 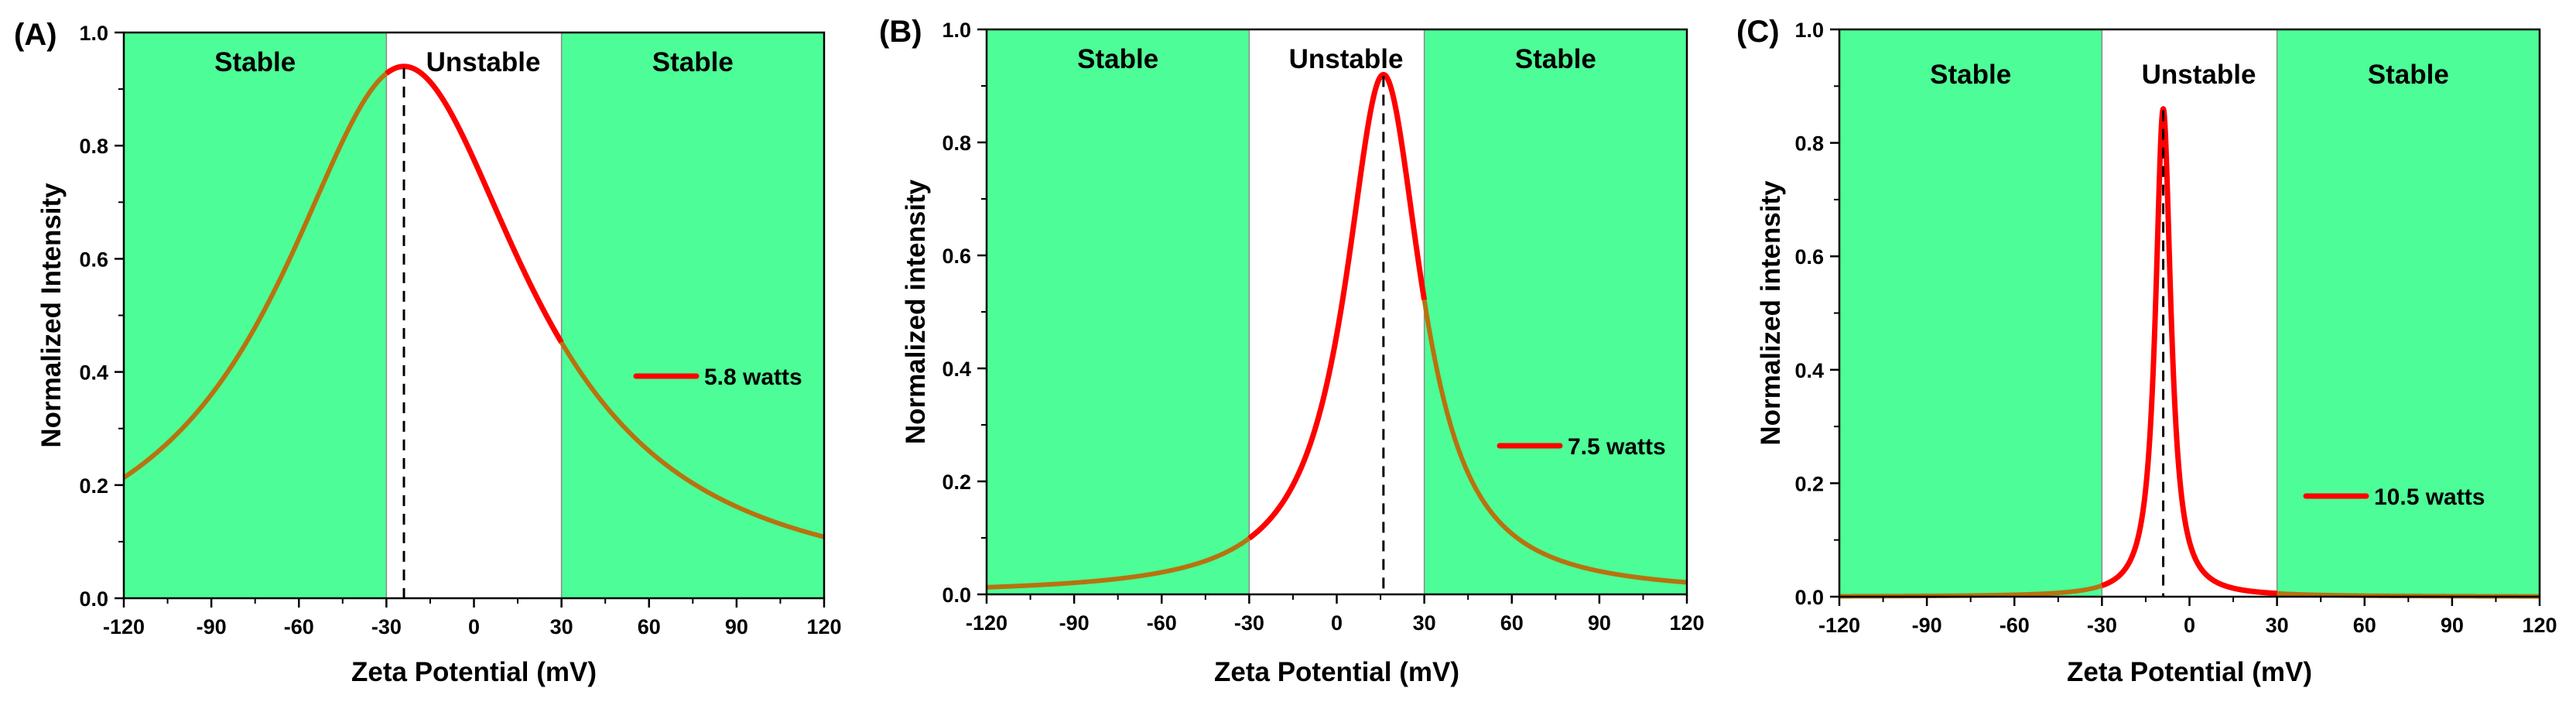 I want to click on panel-label: (C), so click(x=1758, y=32).